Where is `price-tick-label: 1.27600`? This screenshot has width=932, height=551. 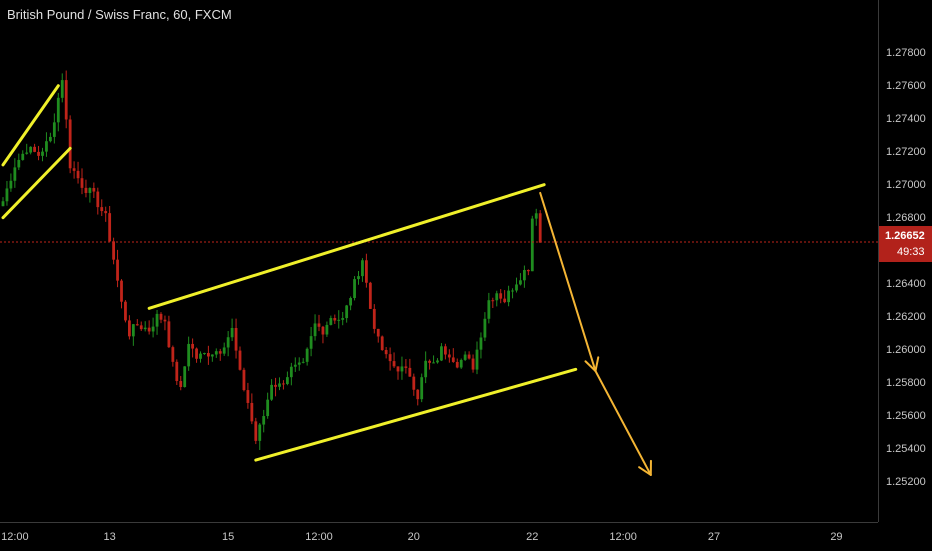 price-tick-label: 1.27600 is located at coordinates (906, 86).